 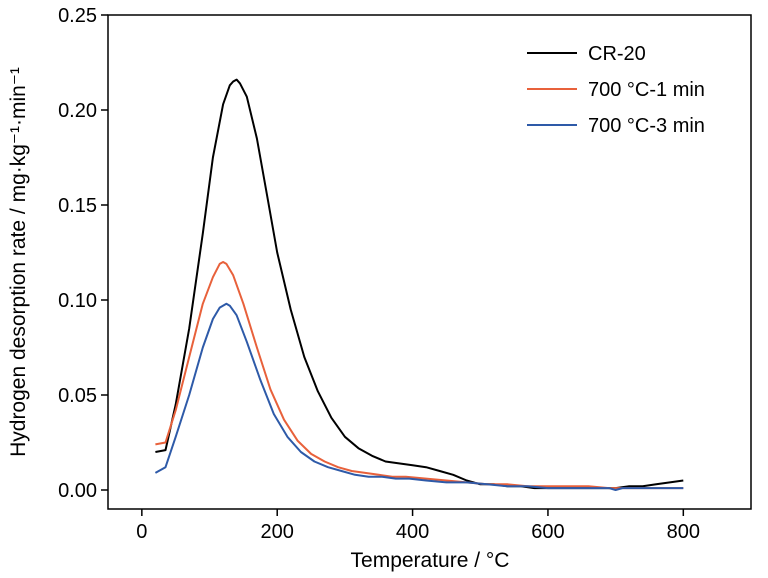 What do you see at coordinates (77, 301) in the screenshot?
I see `y-tick-label: 0.10` at bounding box center [77, 301].